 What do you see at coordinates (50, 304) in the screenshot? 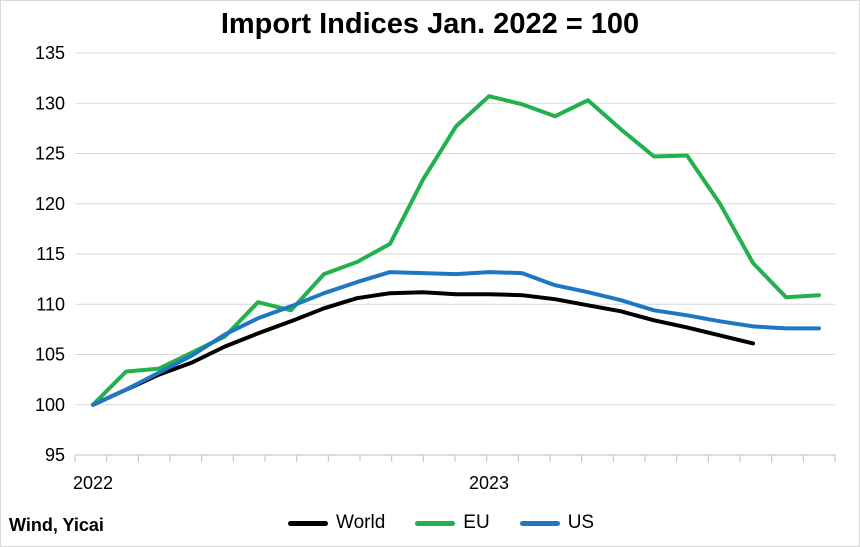
I see `y-tick-110: 110` at bounding box center [50, 304].